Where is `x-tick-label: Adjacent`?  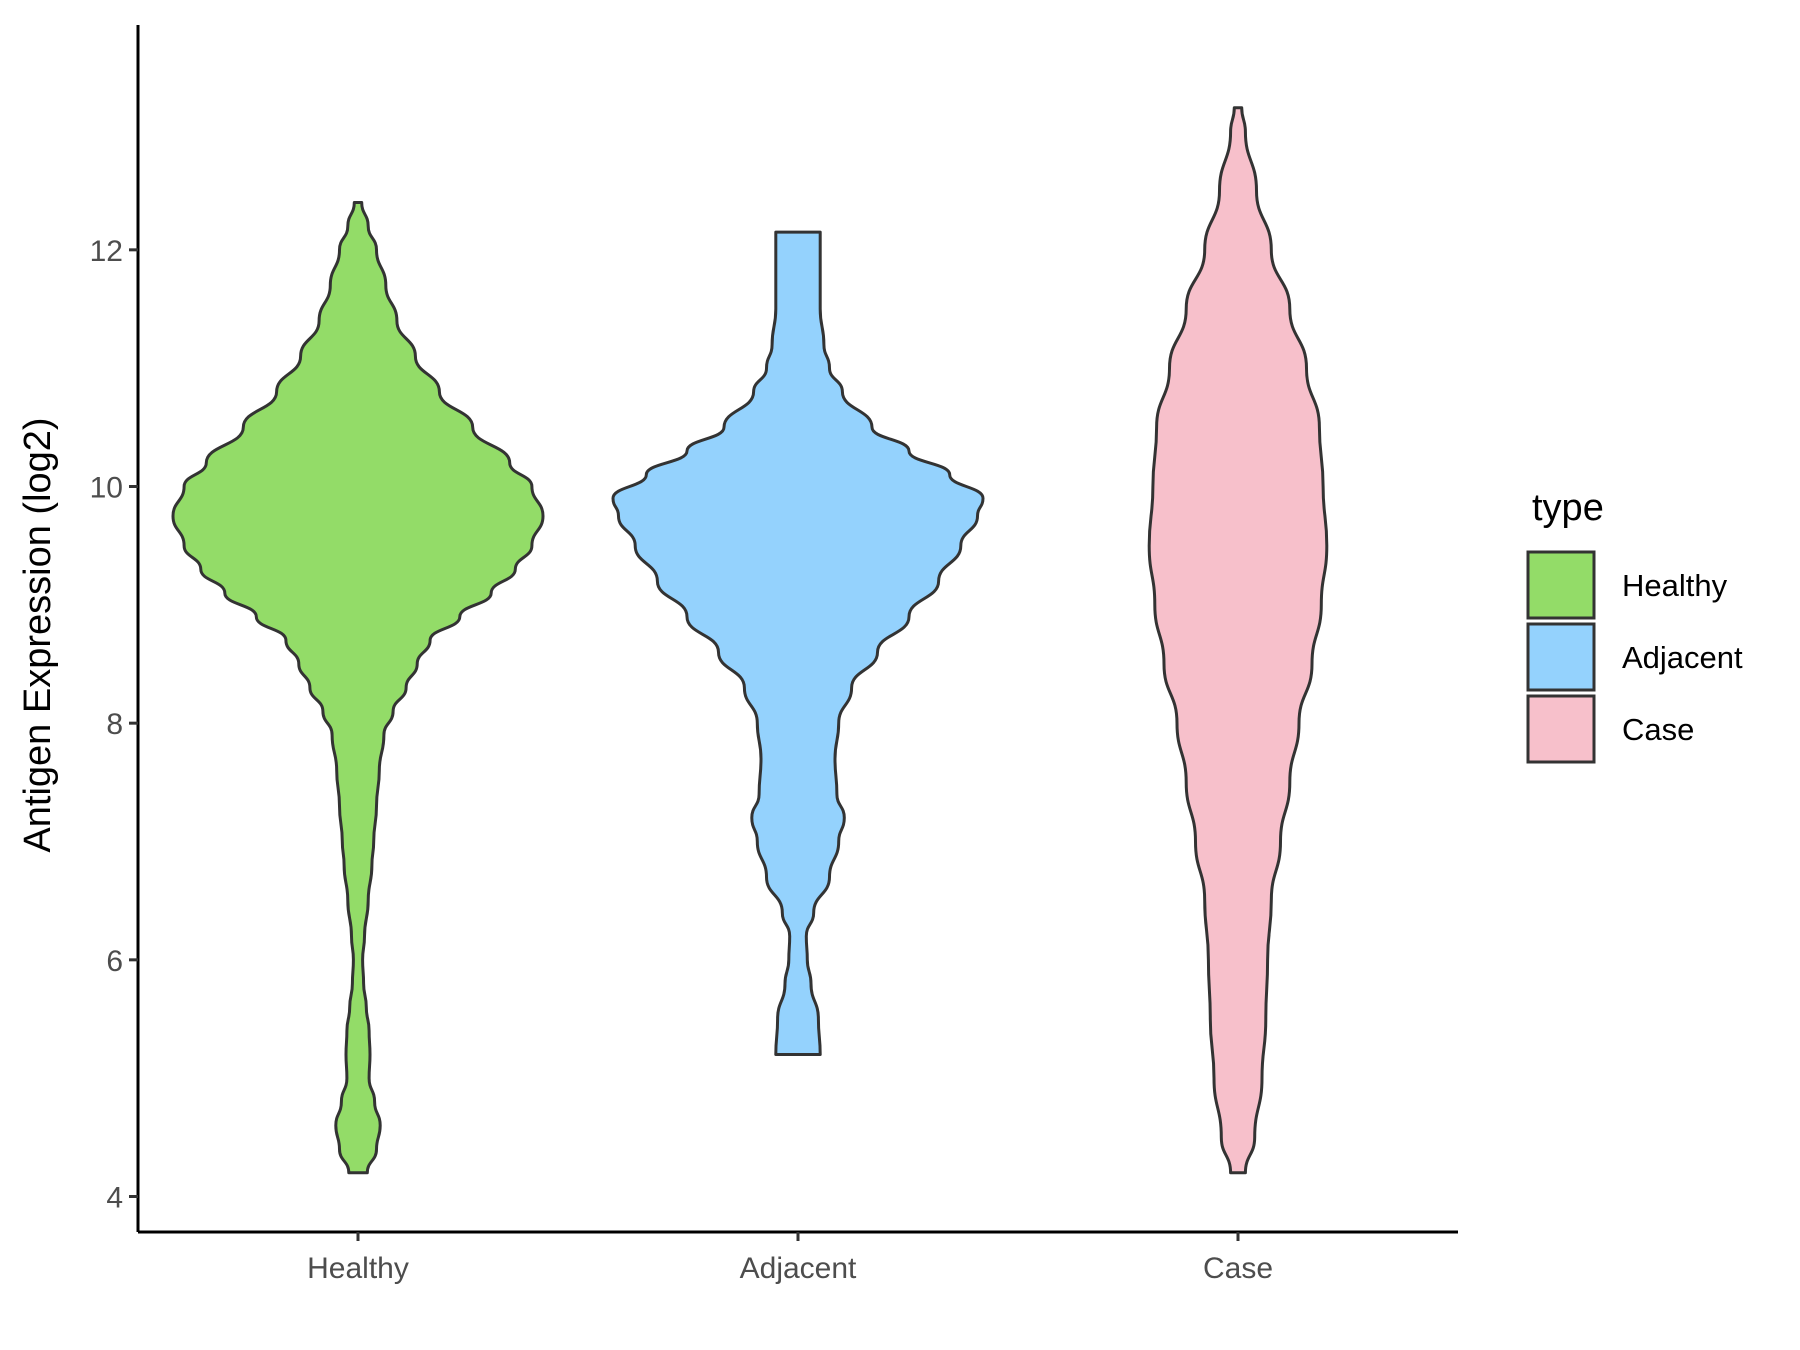
x-tick-label: Adjacent is located at coordinates (798, 1268).